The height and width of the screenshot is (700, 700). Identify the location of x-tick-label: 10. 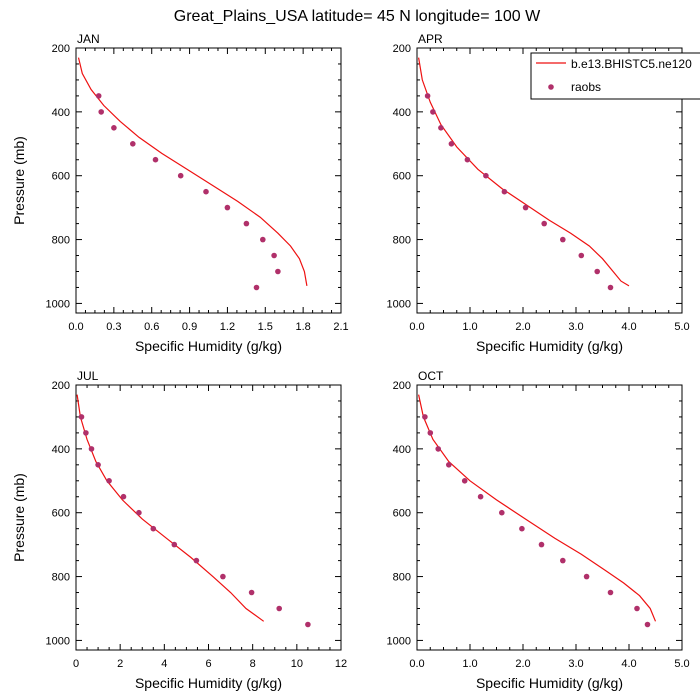
(297, 664).